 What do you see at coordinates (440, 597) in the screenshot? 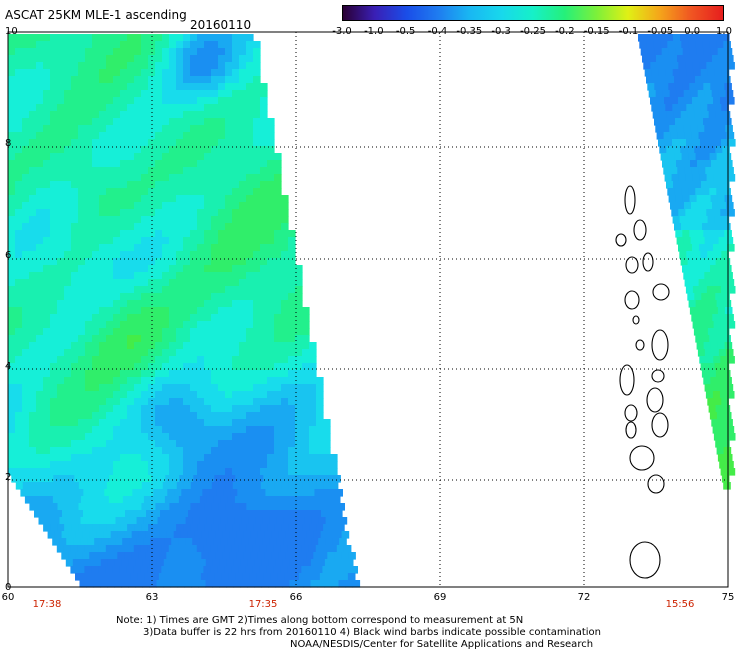
I see `lon-label: 69` at bounding box center [440, 597].